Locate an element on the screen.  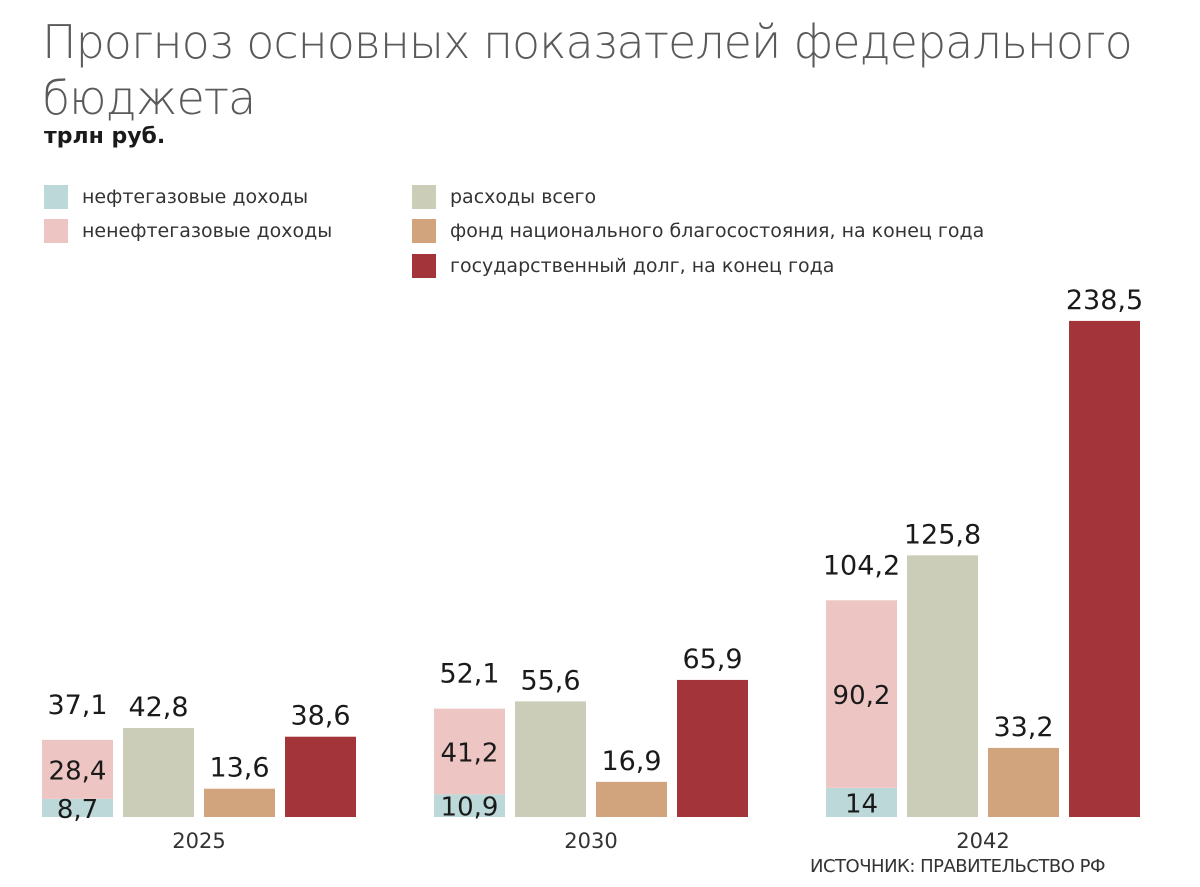
x-tick-label: 2030 is located at coordinates (590, 841).